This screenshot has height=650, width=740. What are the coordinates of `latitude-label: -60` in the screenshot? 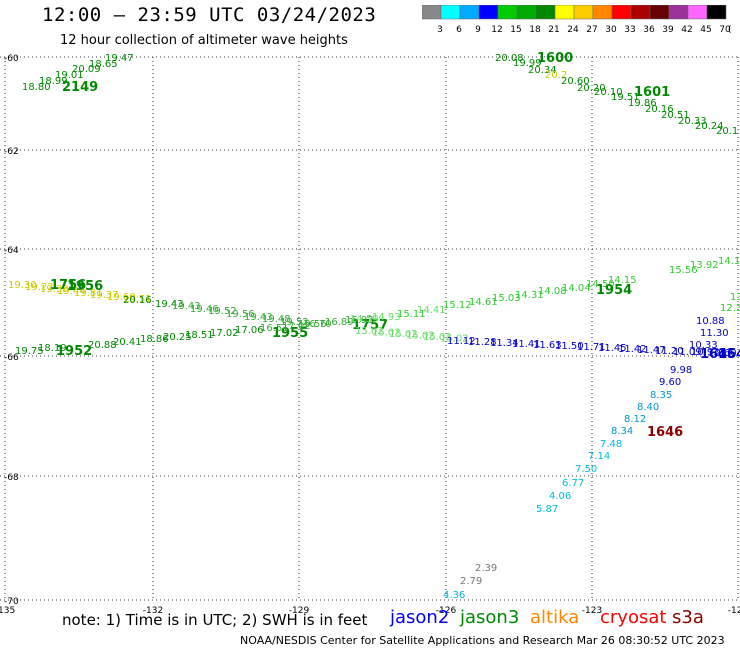 It's located at (11, 59).